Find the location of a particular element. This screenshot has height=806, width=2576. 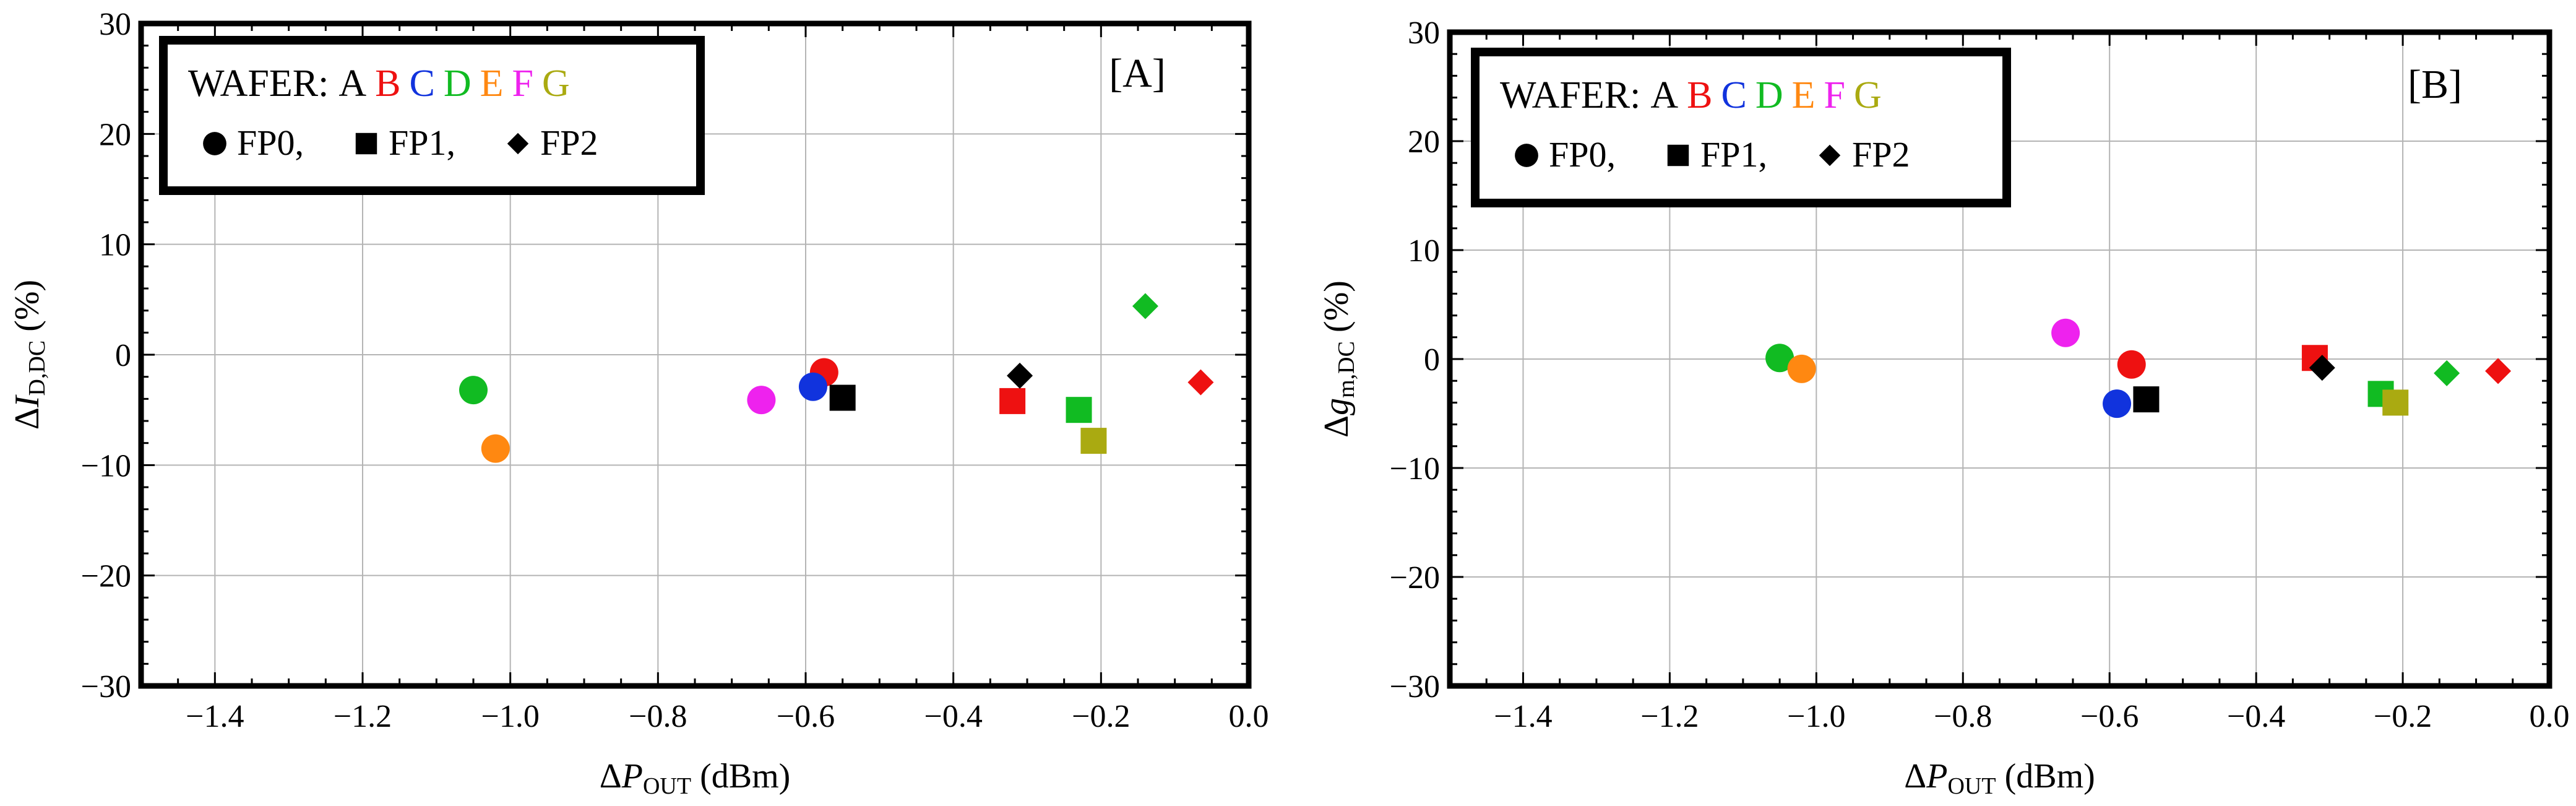

legend-wafer-e: E is located at coordinates (1804, 95).